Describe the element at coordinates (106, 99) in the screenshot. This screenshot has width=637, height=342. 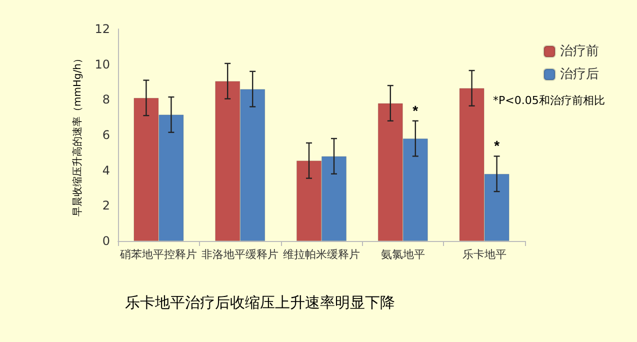
I see `y-tick-label: 8` at that location.